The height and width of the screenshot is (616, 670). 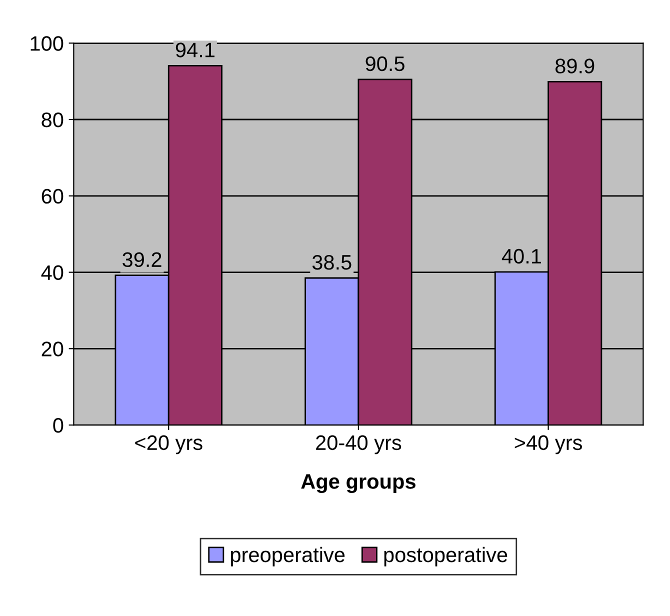 What do you see at coordinates (195, 50) in the screenshot?
I see `data-label: 94.1` at bounding box center [195, 50].